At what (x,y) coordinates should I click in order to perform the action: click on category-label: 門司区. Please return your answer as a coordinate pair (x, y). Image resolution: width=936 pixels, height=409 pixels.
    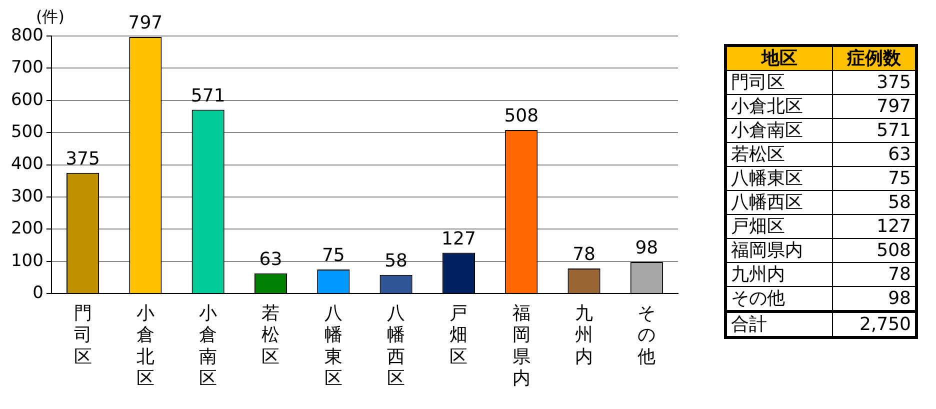
    Looking at the image, I should click on (758, 82).